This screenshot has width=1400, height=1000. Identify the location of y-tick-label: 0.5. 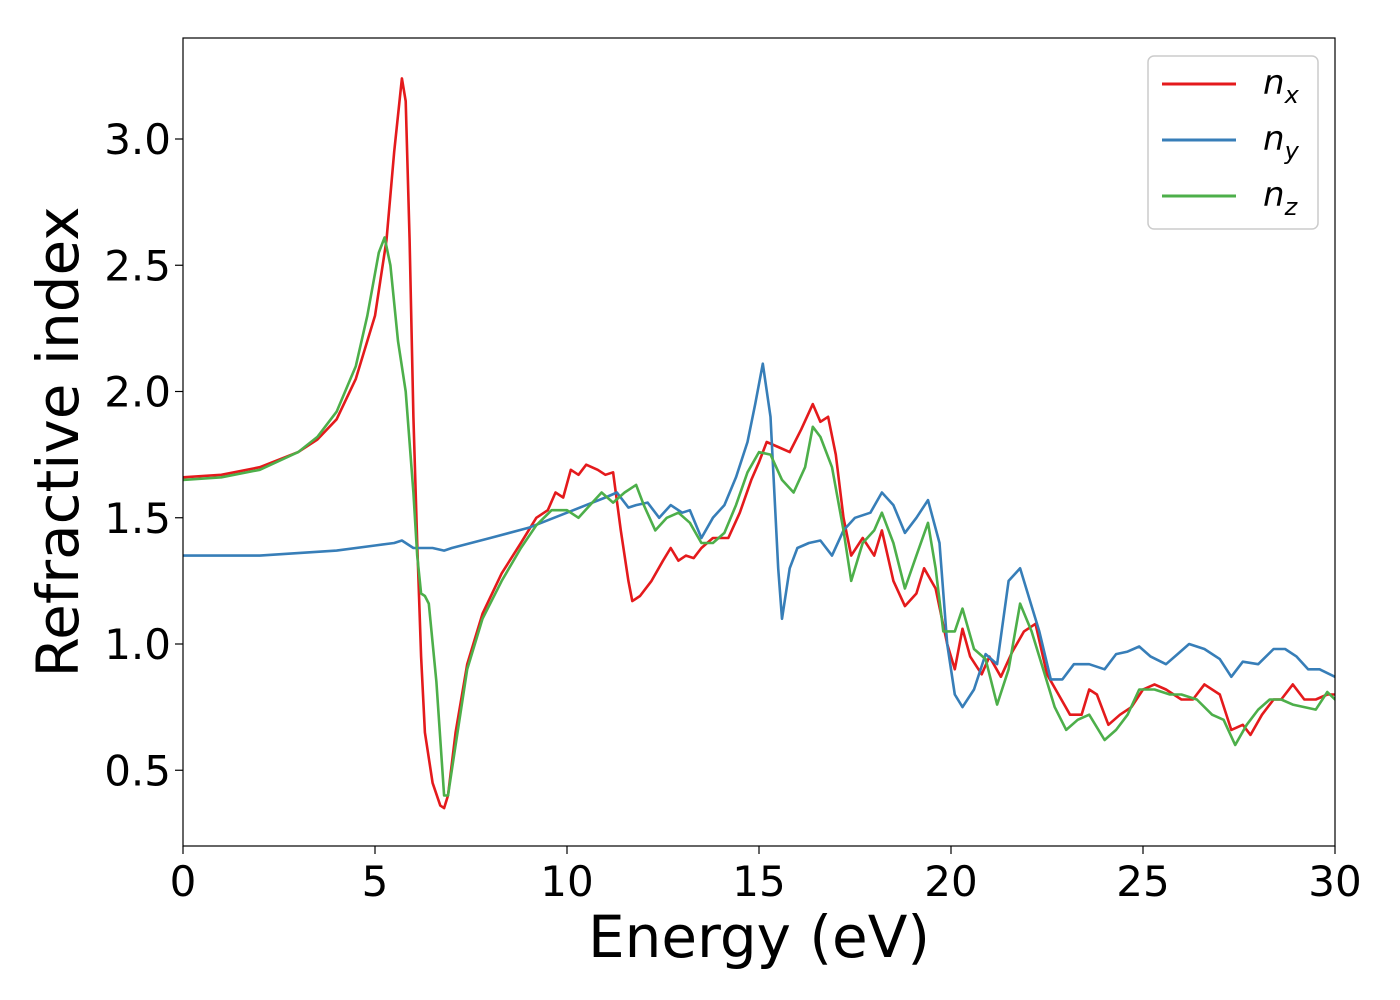
(137, 770).